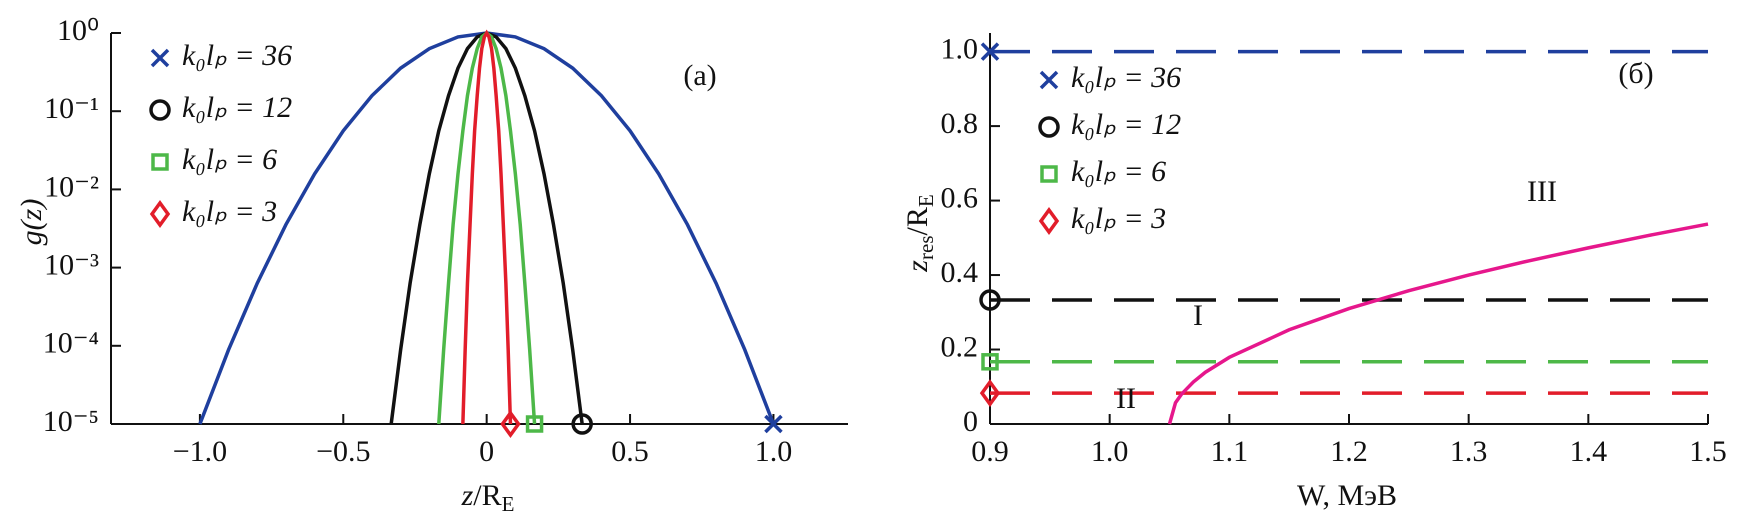 The height and width of the screenshot is (528, 1739). Describe the element at coordinates (486, 451) in the screenshot. I see `x-tick-label: 0` at that location.